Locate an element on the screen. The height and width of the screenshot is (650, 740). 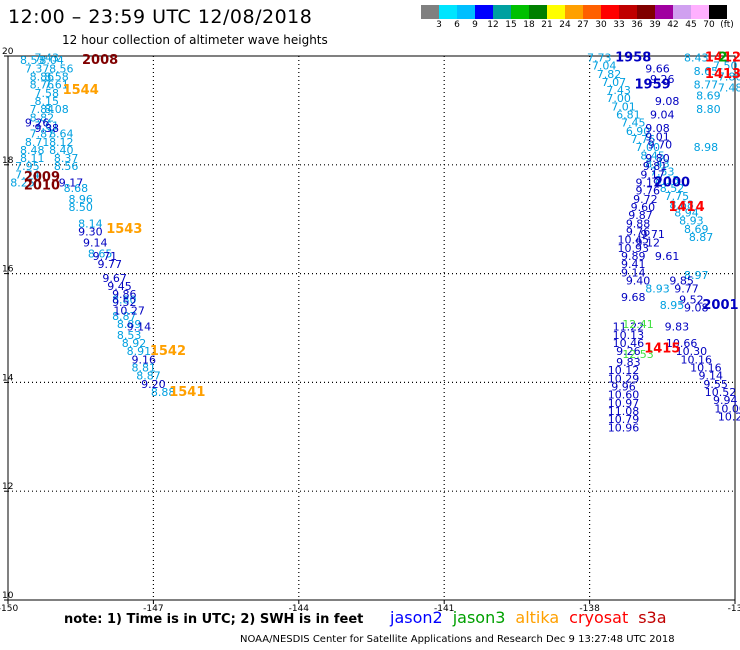
data-point: 8.64 is located at coordinates (61, 134).